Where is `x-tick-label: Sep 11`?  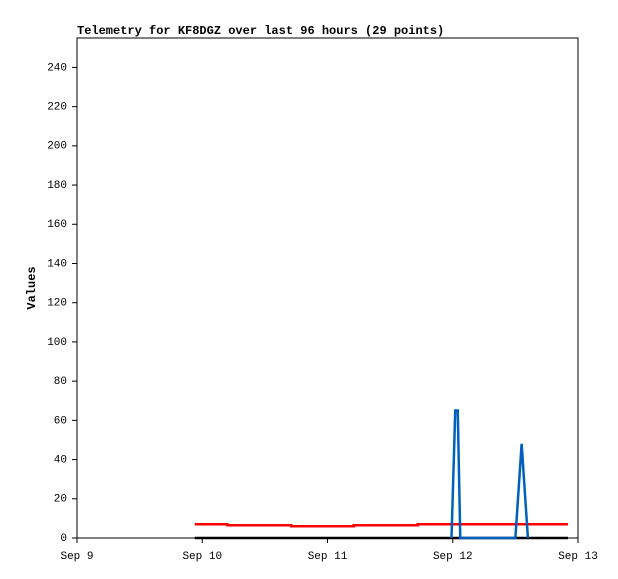
x-tick-label: Sep 11 is located at coordinates (328, 557).